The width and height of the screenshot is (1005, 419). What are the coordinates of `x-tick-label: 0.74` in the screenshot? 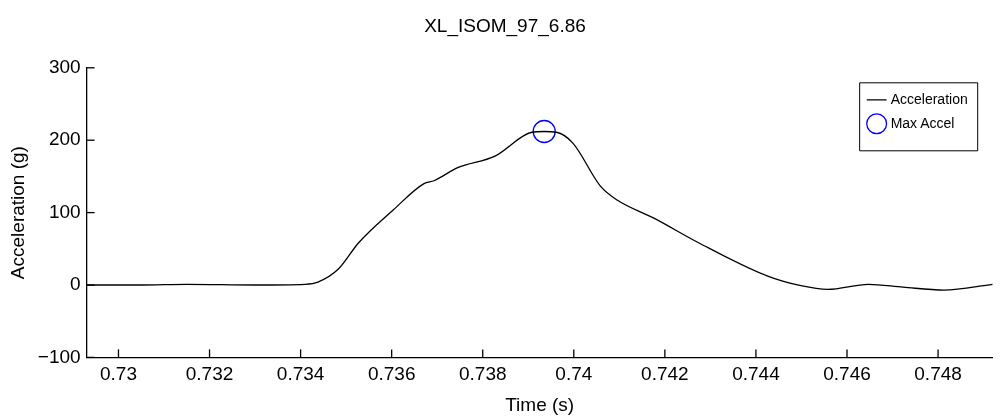 It's located at (574, 374).